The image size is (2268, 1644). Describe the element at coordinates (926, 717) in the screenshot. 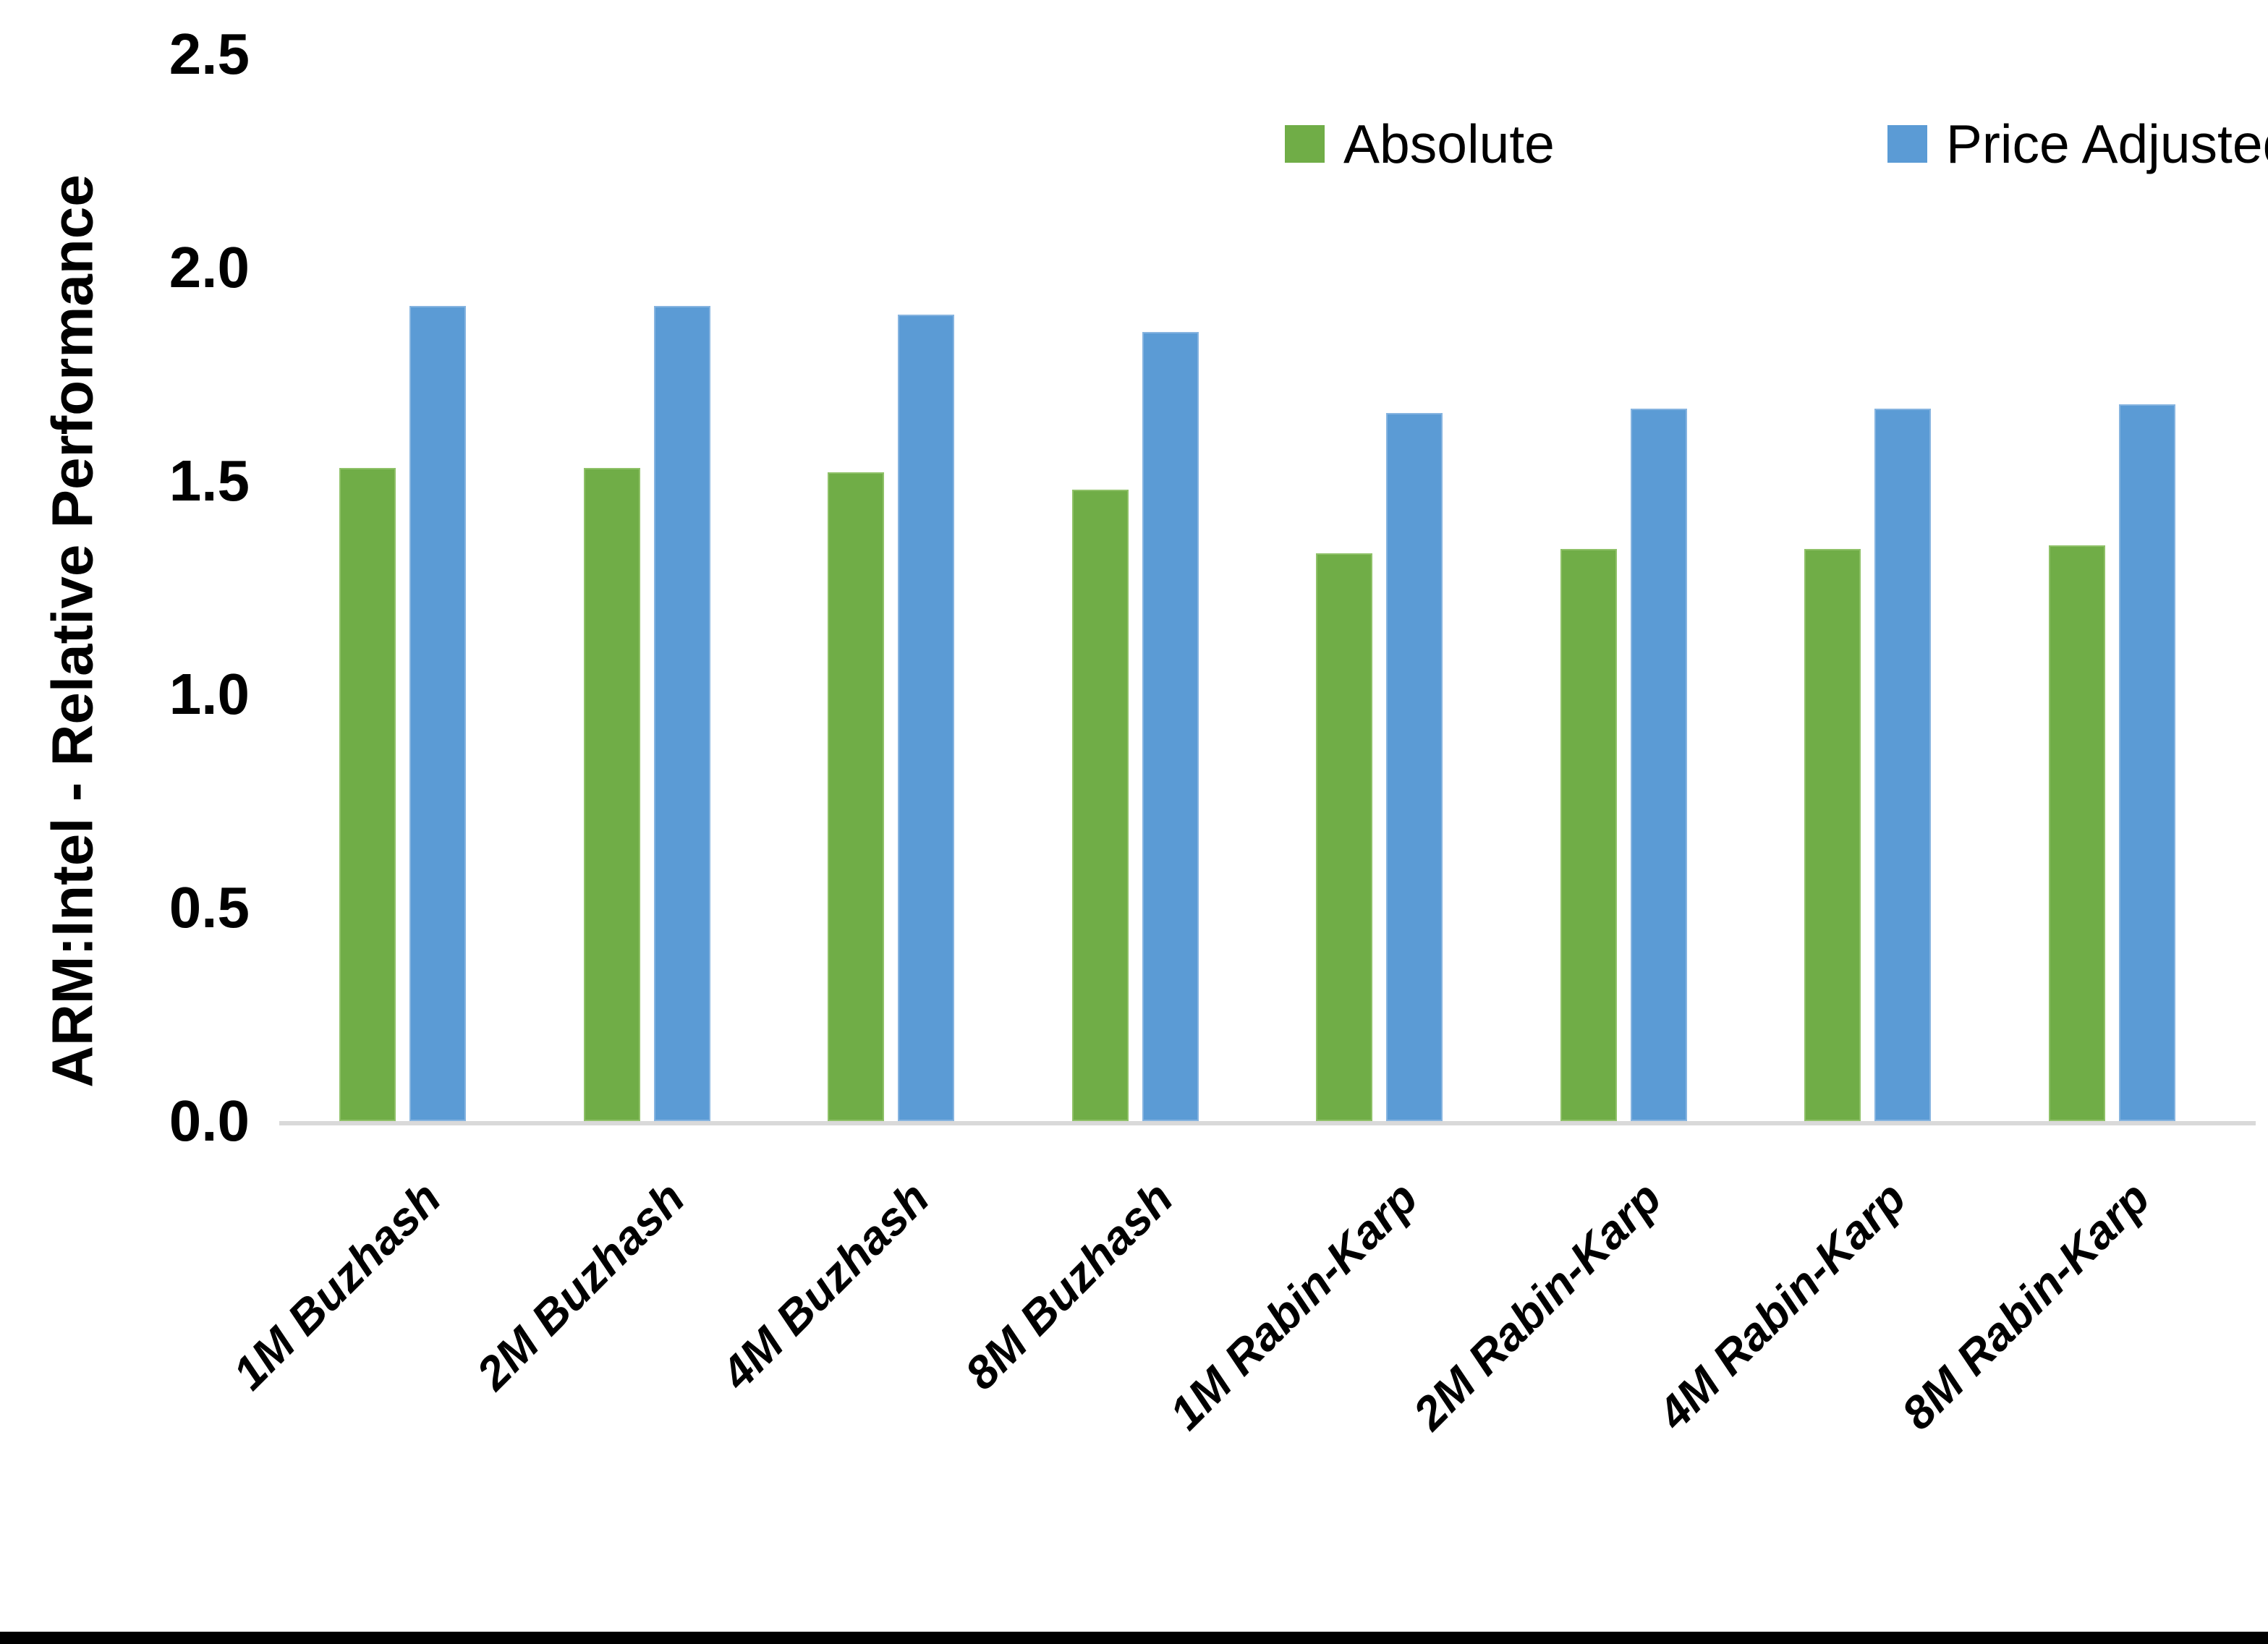

I see `bar-price-adjusted-4m-buzhash` at that location.